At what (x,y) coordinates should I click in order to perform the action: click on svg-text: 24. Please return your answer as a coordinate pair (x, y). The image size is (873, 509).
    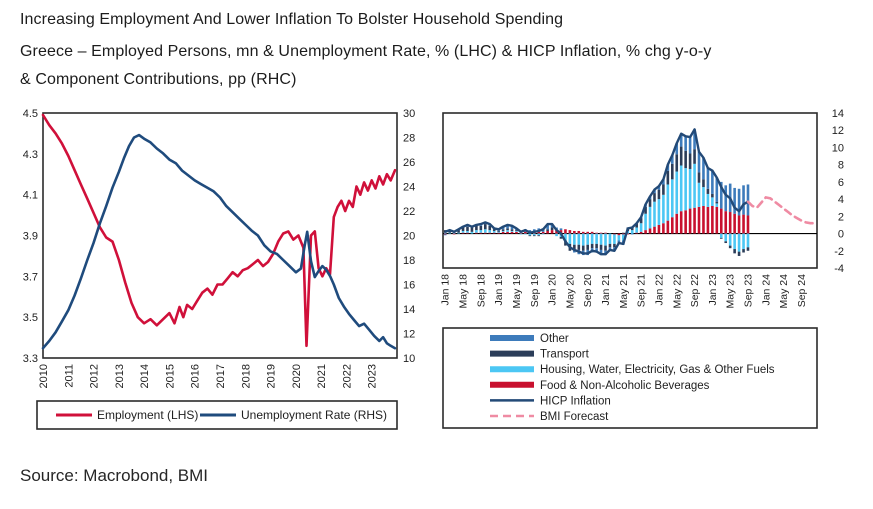
    Looking at the image, I should click on (409, 188).